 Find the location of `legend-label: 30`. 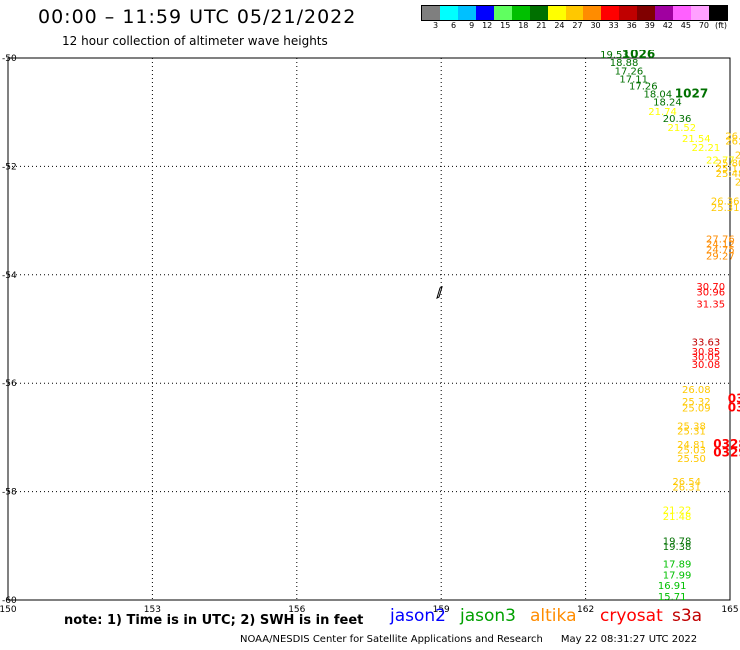

legend-label: 30 is located at coordinates (595, 25).